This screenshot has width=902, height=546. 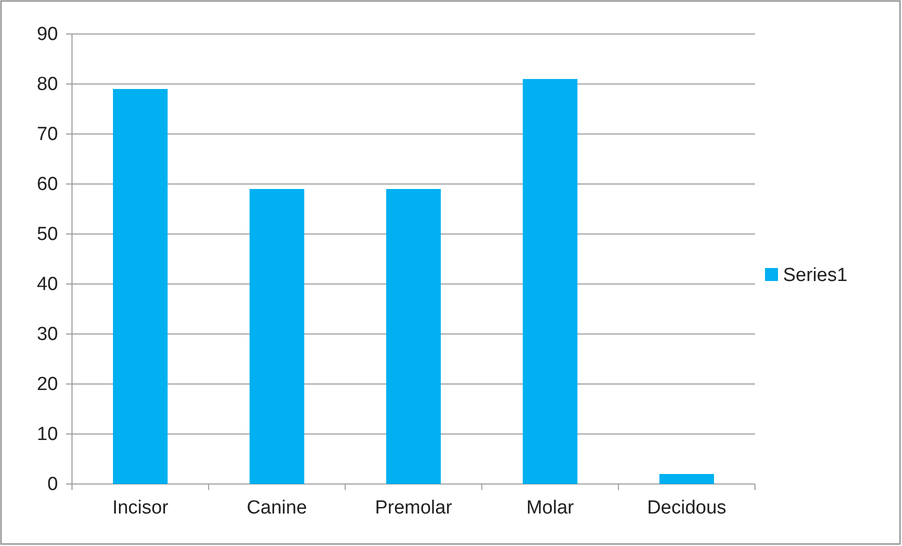 What do you see at coordinates (47, 385) in the screenshot?
I see `y-tick-label: 20` at bounding box center [47, 385].